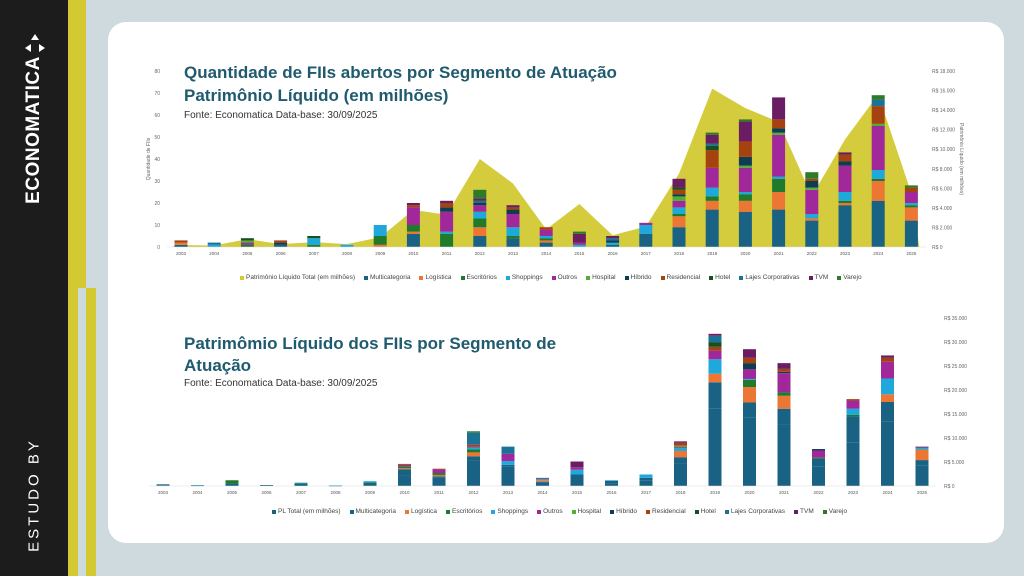  What do you see at coordinates (943, 111) in the screenshot?
I see `y2-tick-label: R$ 14.000` at bounding box center [943, 111].